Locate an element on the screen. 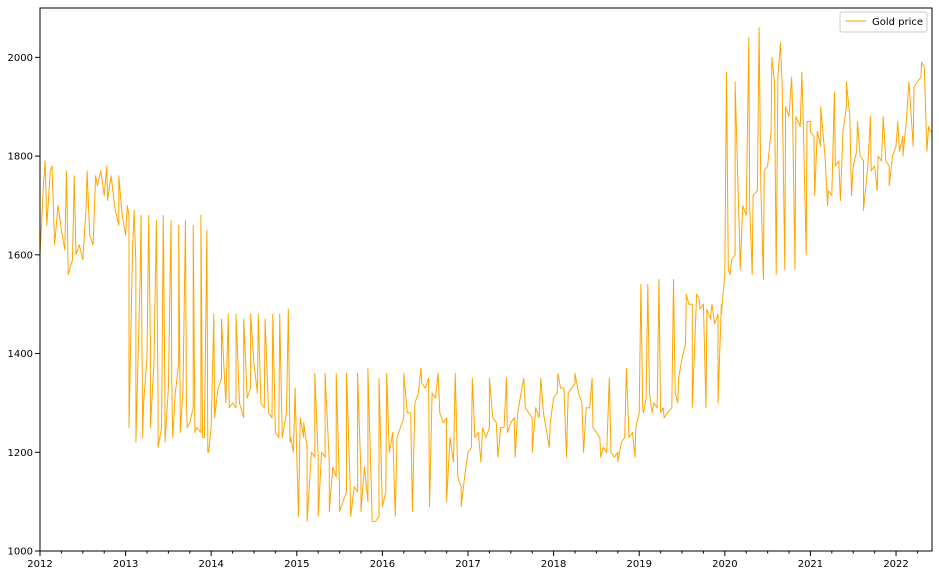  y-axis: 1000 1200 1400 1600 1800 2000 is located at coordinates (24, 305).